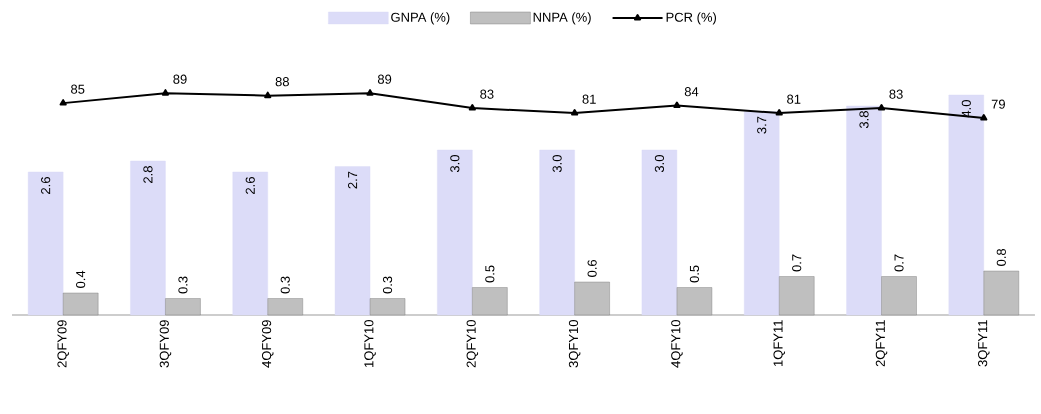 The width and height of the screenshot is (1041, 414). What do you see at coordinates (63, 344) in the screenshot?
I see `x-tick-label: 2QFY09` at bounding box center [63, 344].